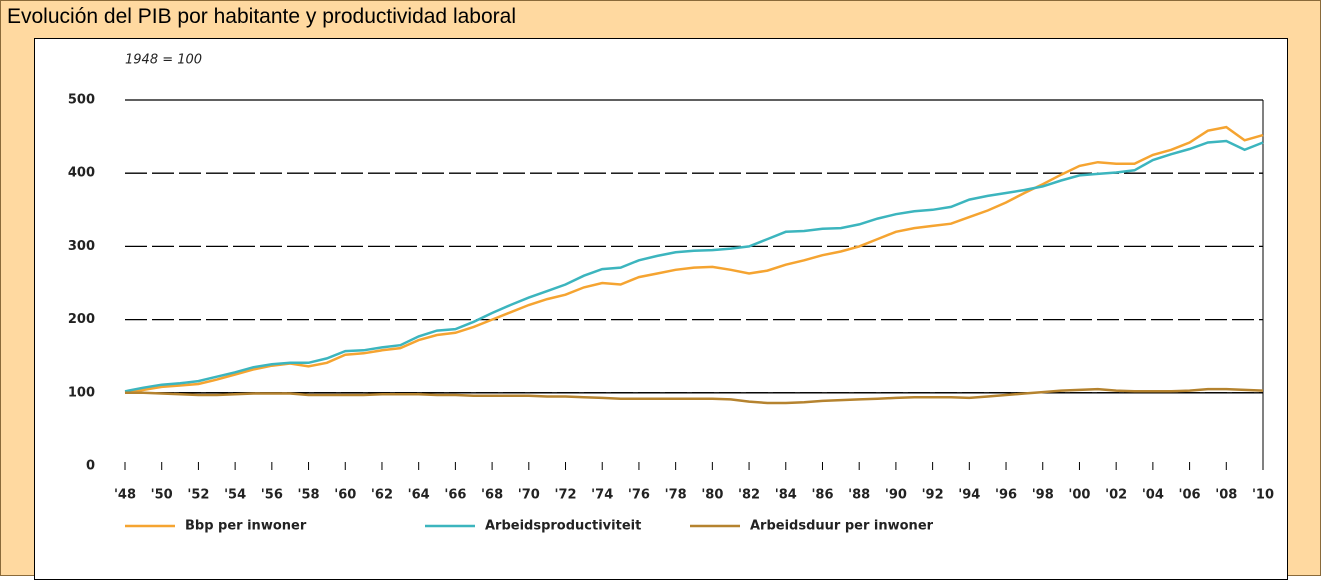 The width and height of the screenshot is (1321, 580). What do you see at coordinates (163, 60) in the screenshot?
I see `subtitle: 1948 = 100` at bounding box center [163, 60].